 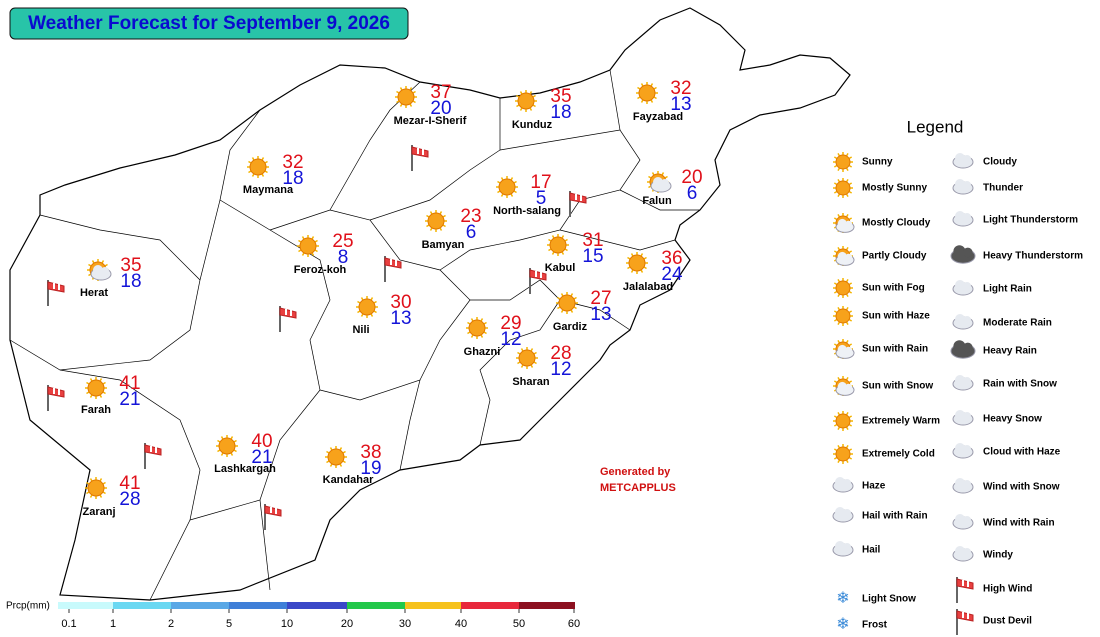 I want to click on city-name: Falun, so click(x=657, y=201).